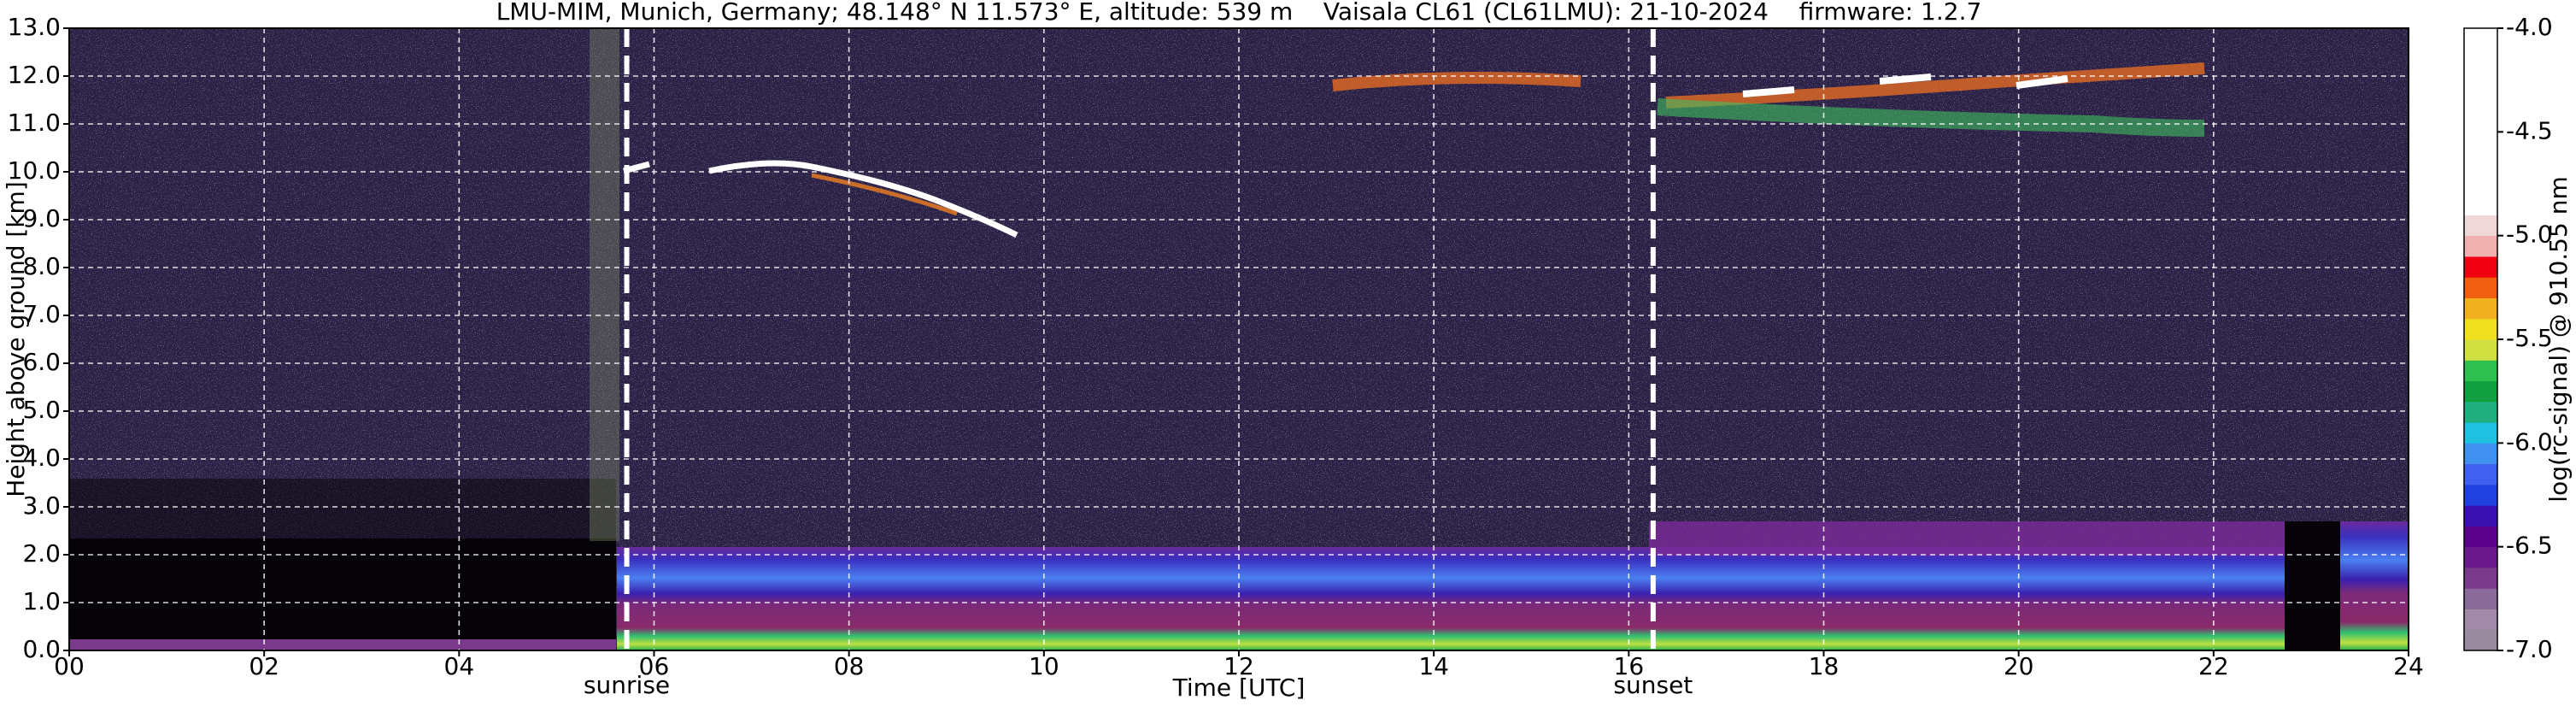 The image size is (2576, 706). Describe the element at coordinates (342, 644) in the screenshot. I see `surface-layer` at that location.